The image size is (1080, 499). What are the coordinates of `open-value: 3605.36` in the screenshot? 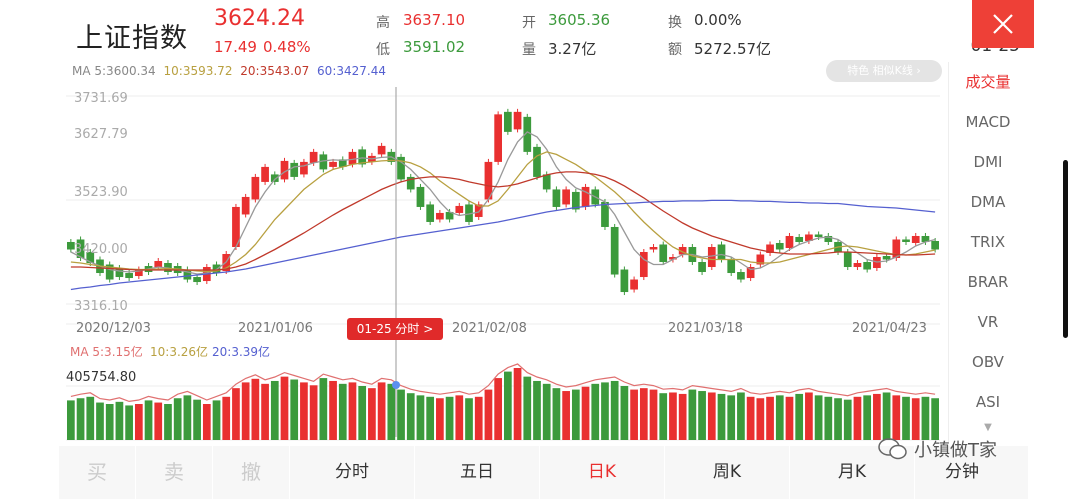 It's located at (579, 20).